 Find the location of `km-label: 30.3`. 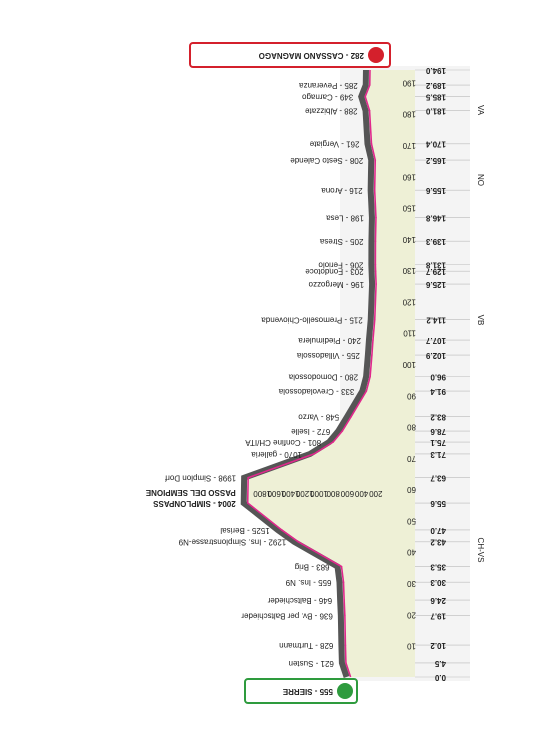

km-label: 30.3 is located at coordinates (438, 582).